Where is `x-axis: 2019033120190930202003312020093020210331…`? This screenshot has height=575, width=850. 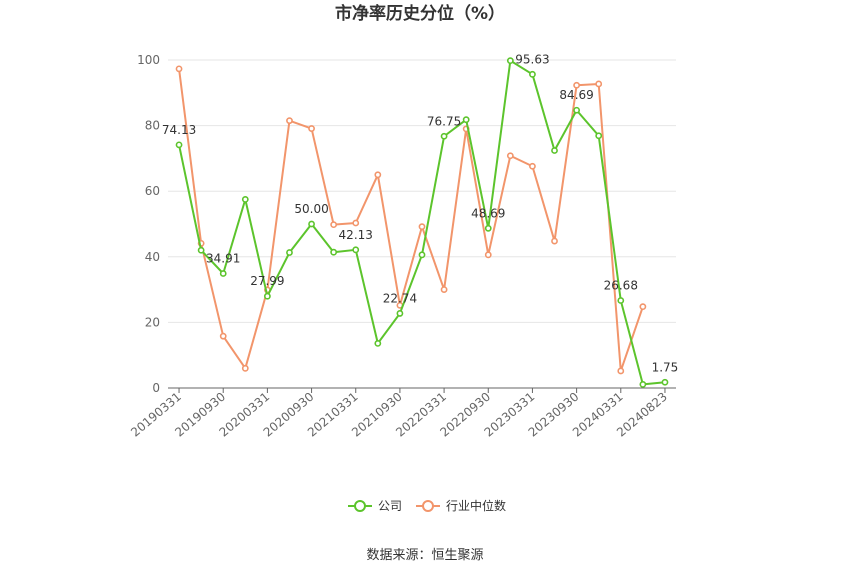 x-axis: 2019033120190930202003312020093020210331… is located at coordinates (399, 414).